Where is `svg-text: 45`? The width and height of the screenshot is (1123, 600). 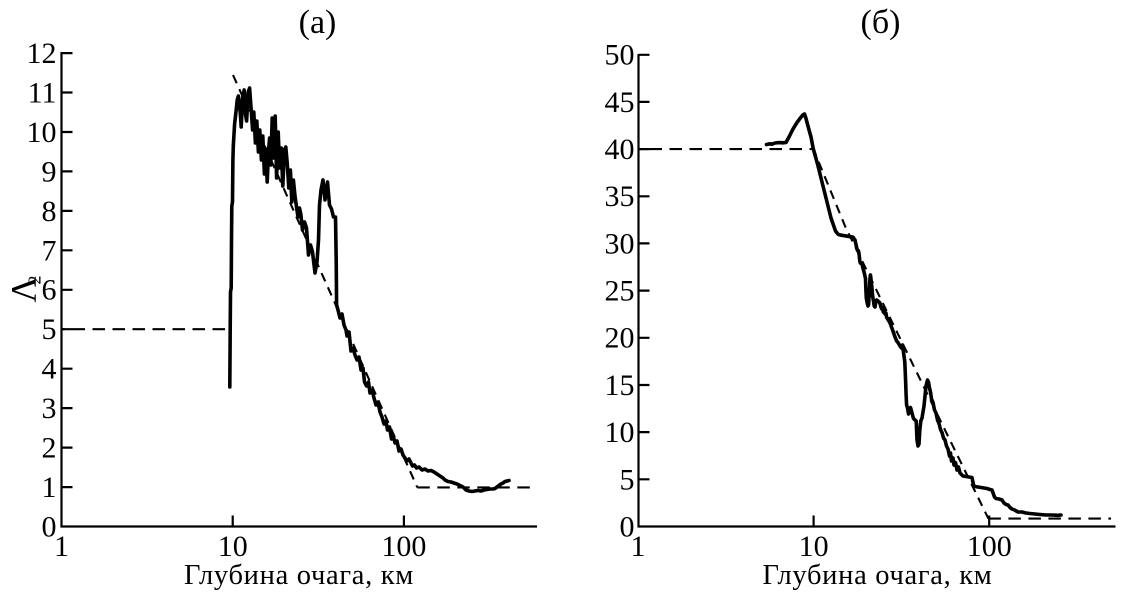 svg-text: 45 is located at coordinates (620, 102).